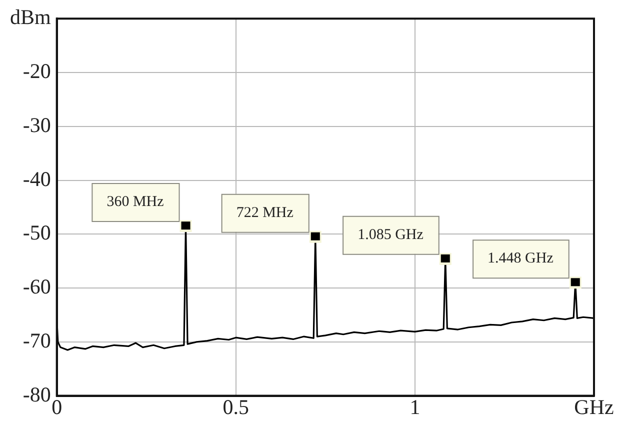 This screenshot has height=423, width=618. What do you see at coordinates (594, 406) in the screenshot?
I see `x-tick-label: GHz` at bounding box center [594, 406].